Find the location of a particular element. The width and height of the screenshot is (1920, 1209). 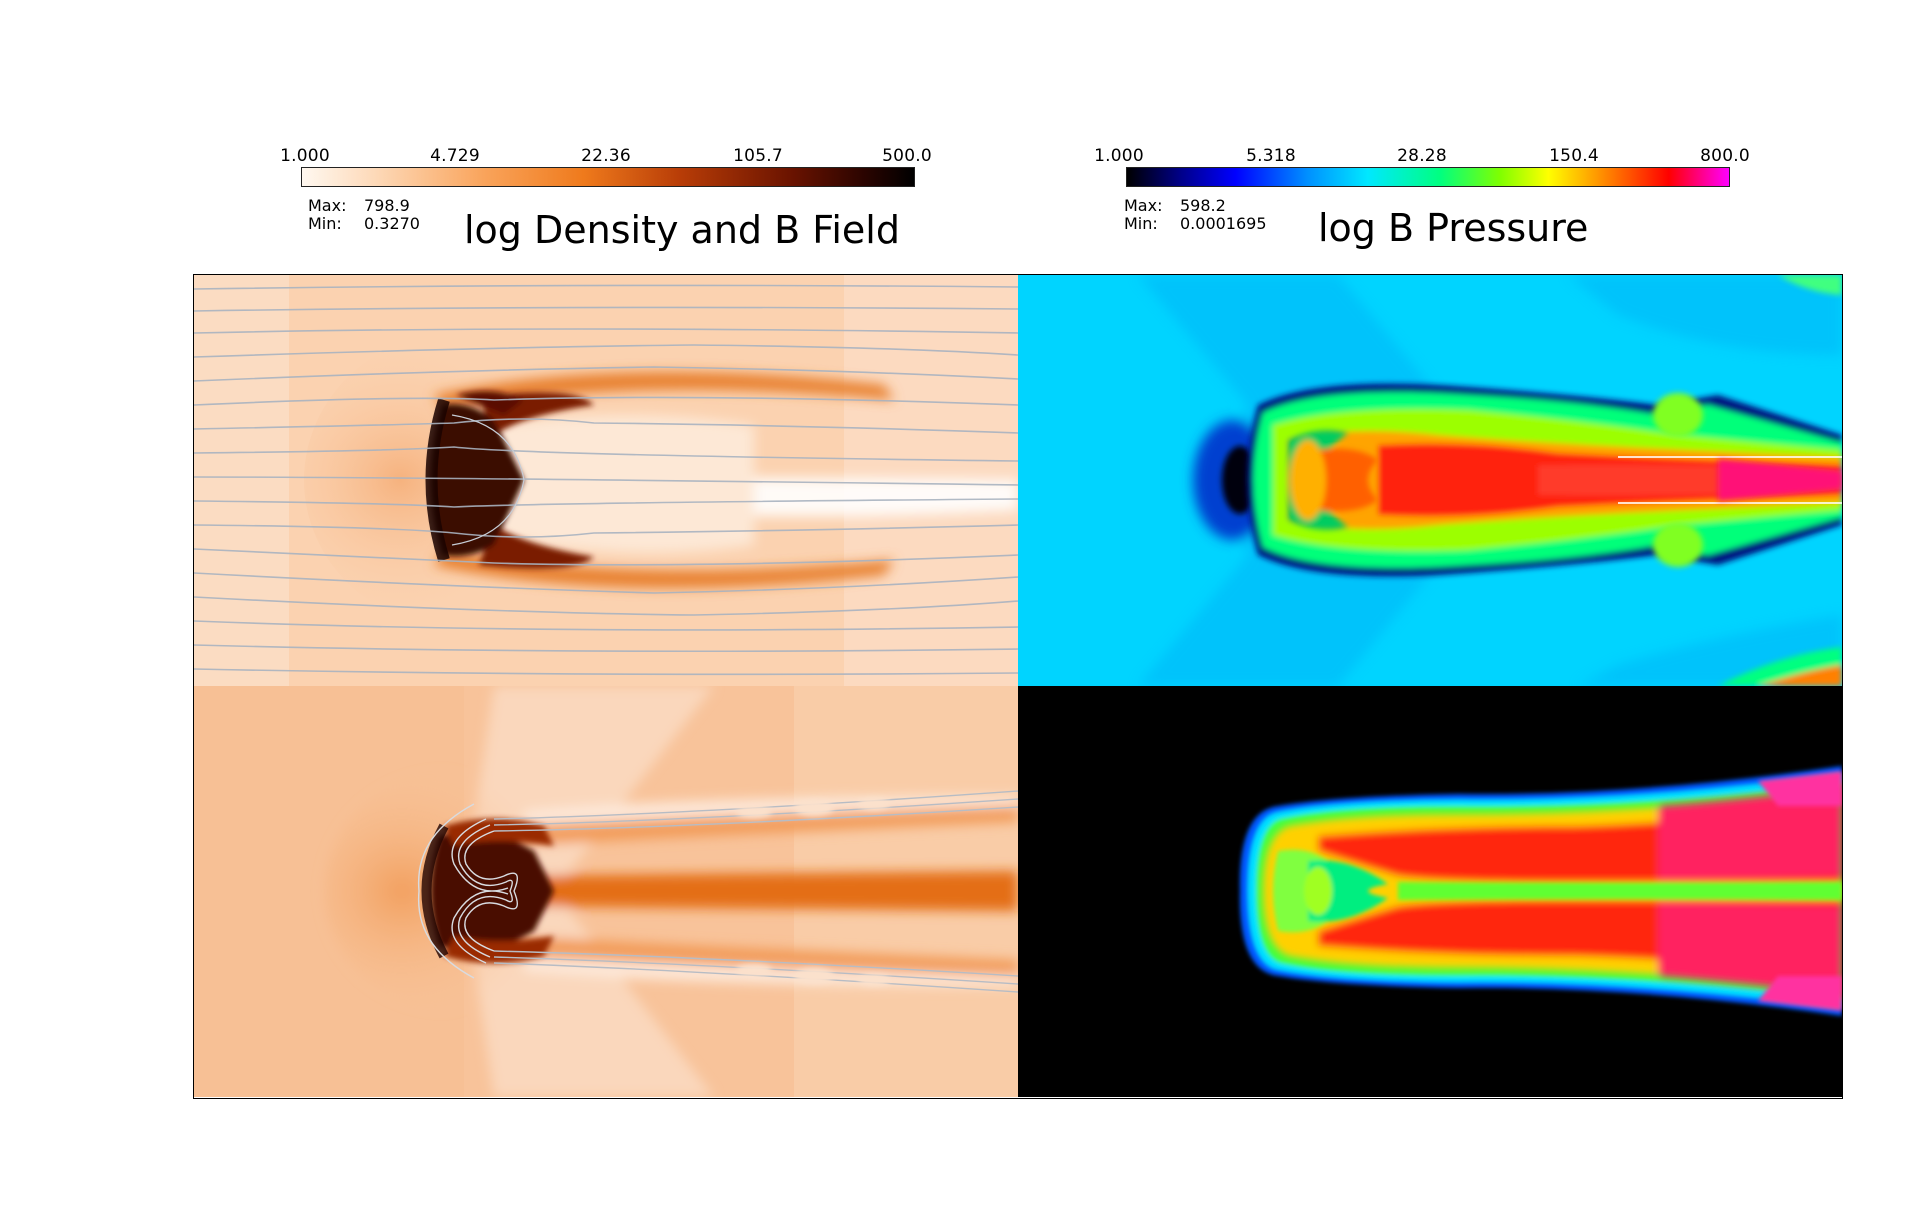

density-min-label: Min: is located at coordinates (325, 223).